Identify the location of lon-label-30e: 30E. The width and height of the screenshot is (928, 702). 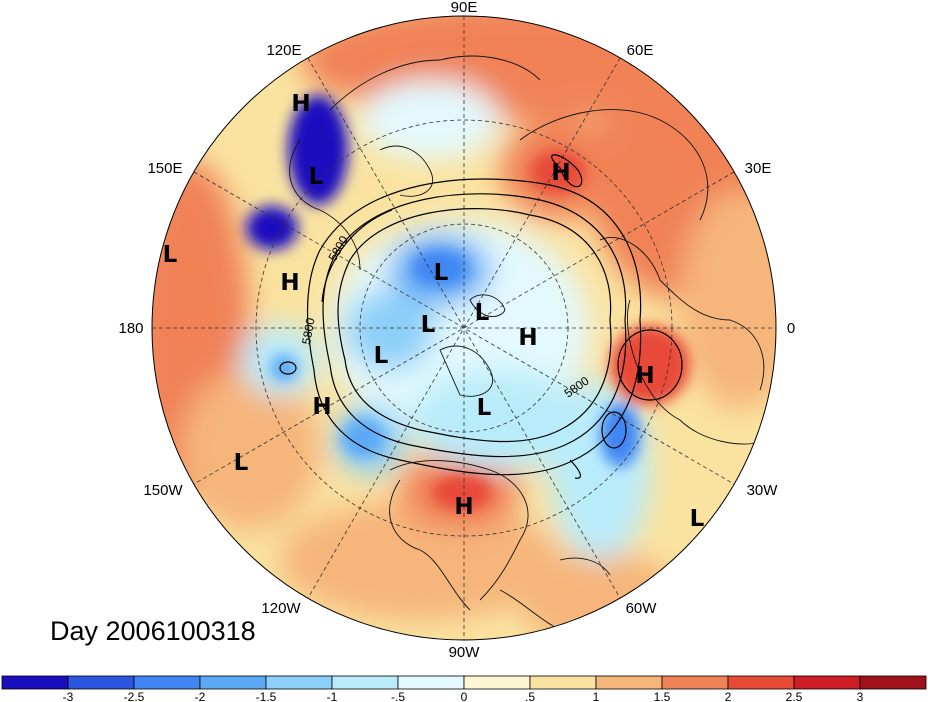
(758, 168).